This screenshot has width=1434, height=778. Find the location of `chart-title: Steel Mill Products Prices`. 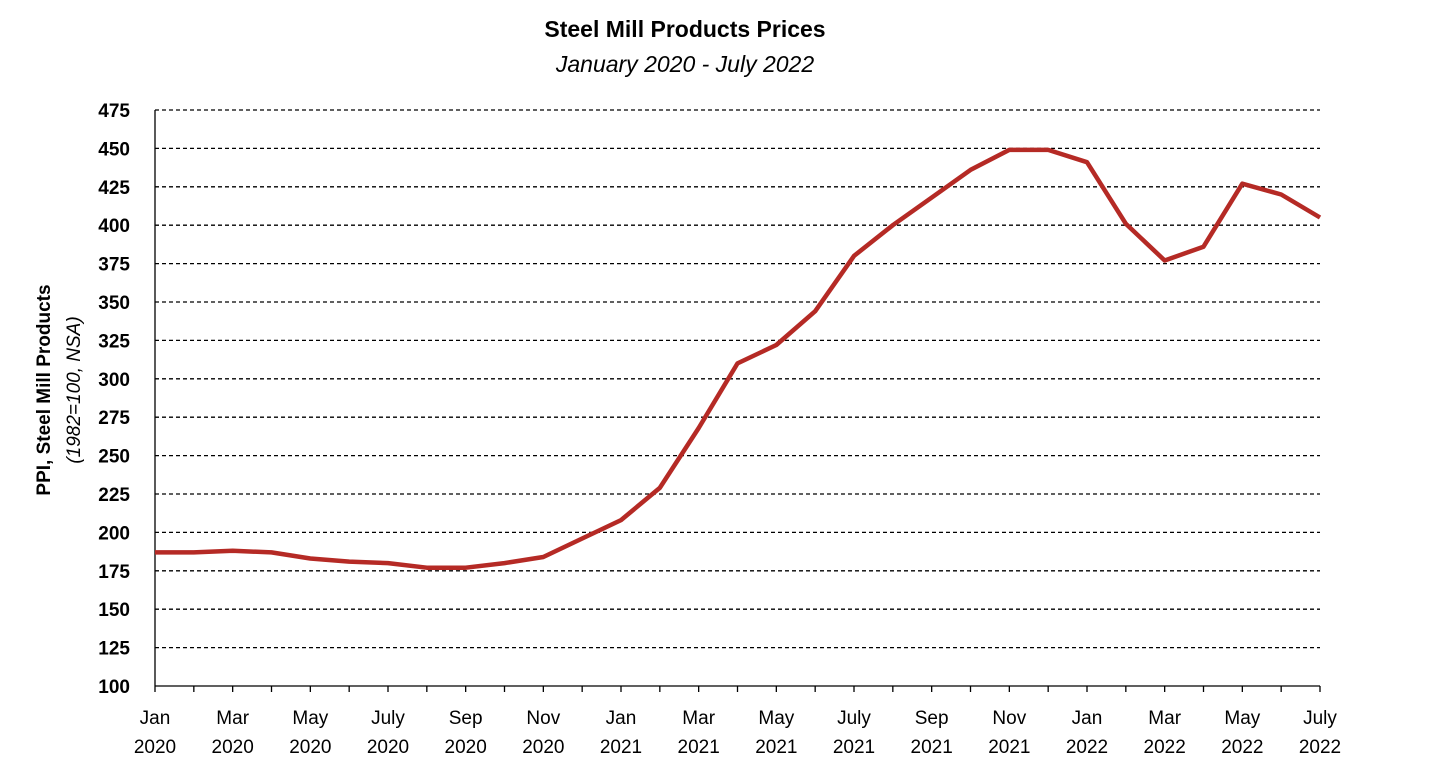

chart-title: Steel Mill Products Prices is located at coordinates (685, 29).